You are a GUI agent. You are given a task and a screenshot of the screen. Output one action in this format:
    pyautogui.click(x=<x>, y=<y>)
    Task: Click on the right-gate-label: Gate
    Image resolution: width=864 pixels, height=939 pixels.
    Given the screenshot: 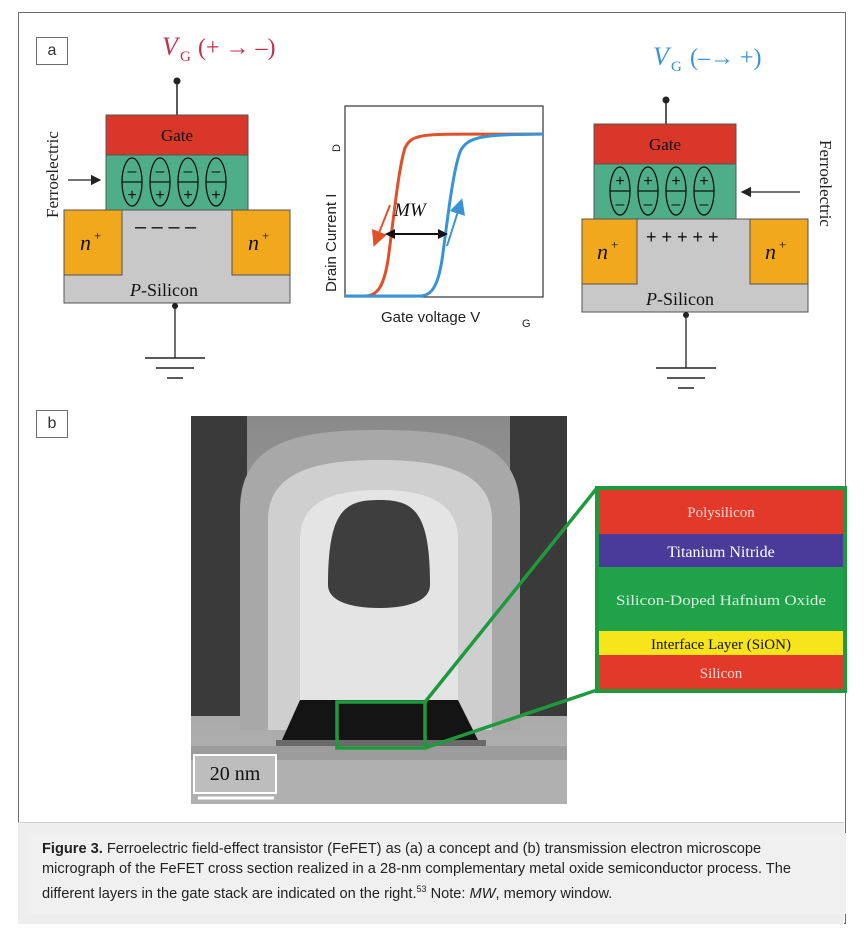 What is the action you would take?
    pyautogui.click(x=665, y=144)
    